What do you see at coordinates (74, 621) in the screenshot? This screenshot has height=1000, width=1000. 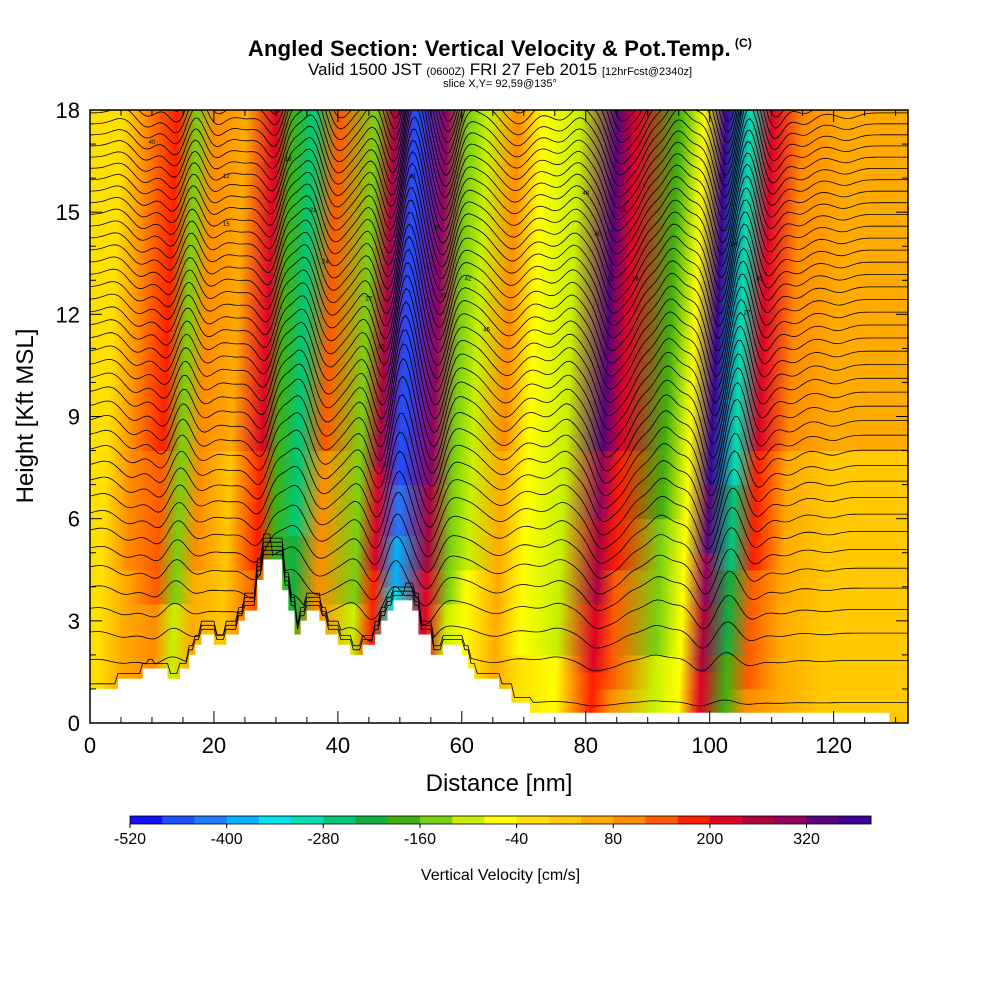 I see `y-tick-label: 3` at bounding box center [74, 621].